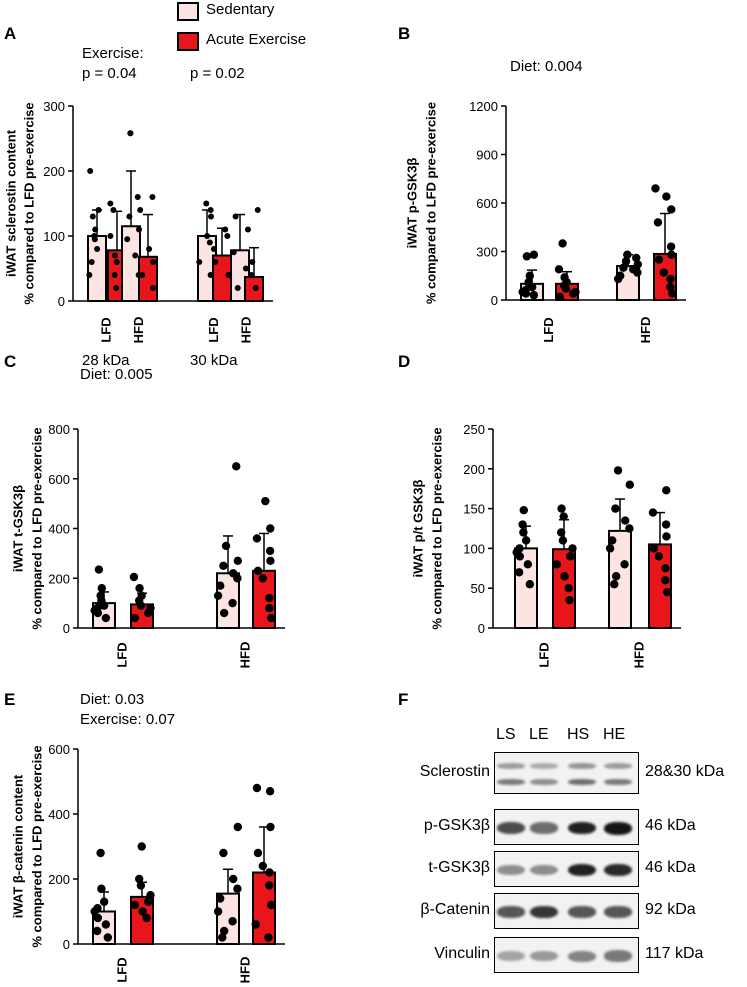 The image size is (747, 987). What do you see at coordinates (674, 953) in the screenshot?
I see `blot-size-label: 117 kDa` at bounding box center [674, 953].